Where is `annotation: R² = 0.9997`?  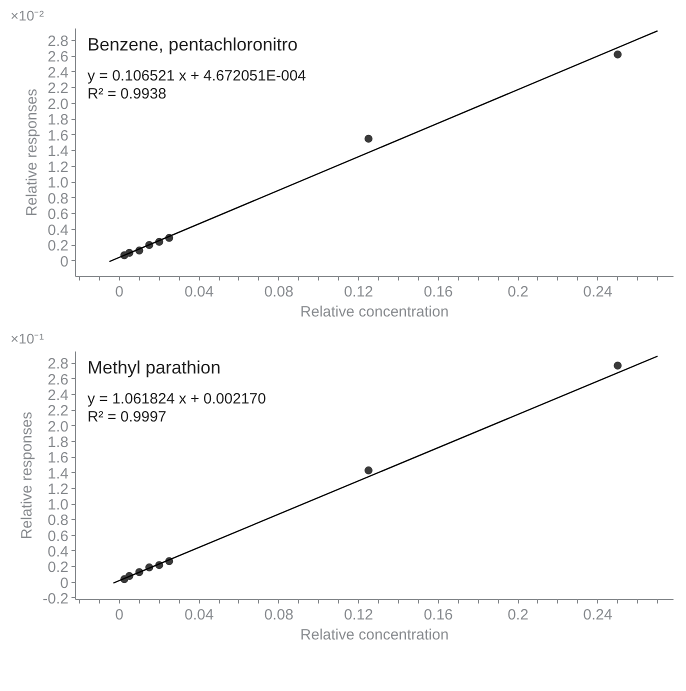 annotation: R² = 0.9997 is located at coordinates (127, 417).